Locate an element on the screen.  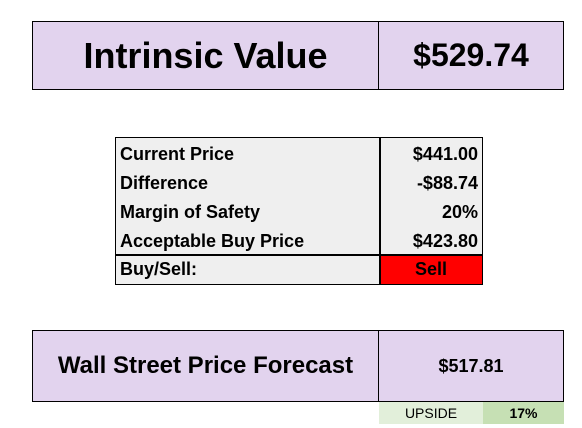
buy-sell-signal-text: Sell is located at coordinates (431, 269).